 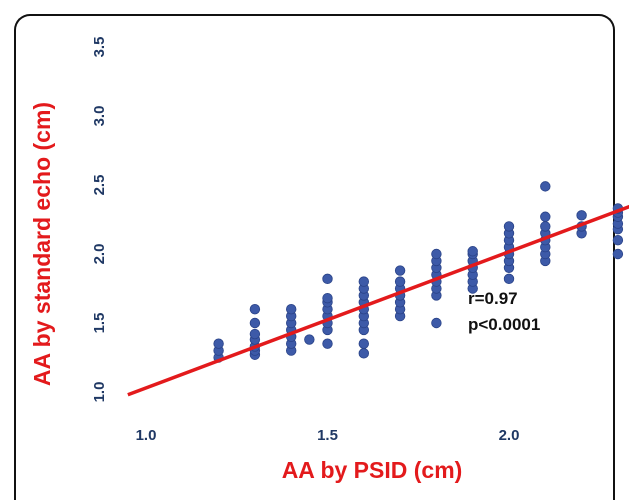 I want to click on y-tick-label: 3.0, so click(x=99, y=116).